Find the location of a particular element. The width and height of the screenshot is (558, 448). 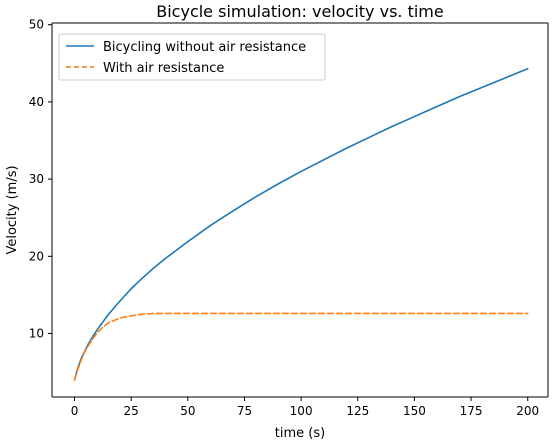

x-tick-label: 150 is located at coordinates (414, 411).